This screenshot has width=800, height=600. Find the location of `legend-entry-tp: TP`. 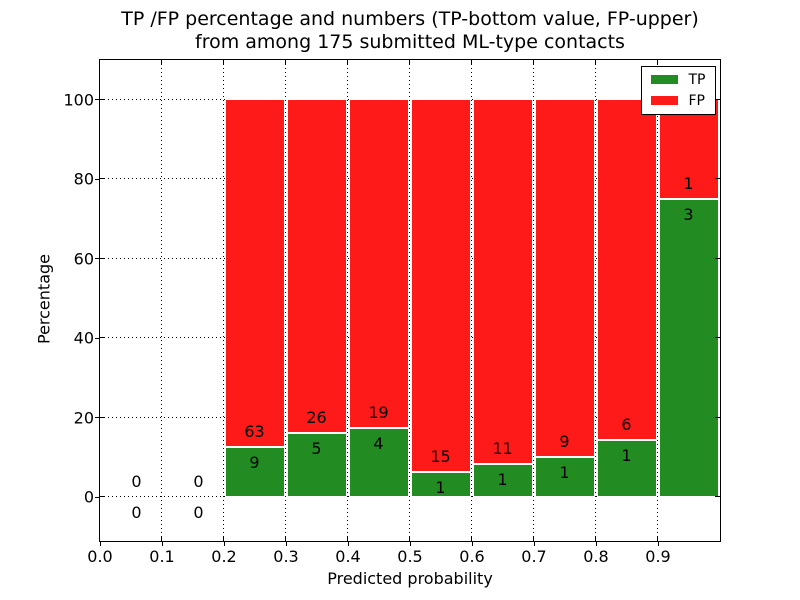

legend-entry-tp: TP is located at coordinates (678, 79).